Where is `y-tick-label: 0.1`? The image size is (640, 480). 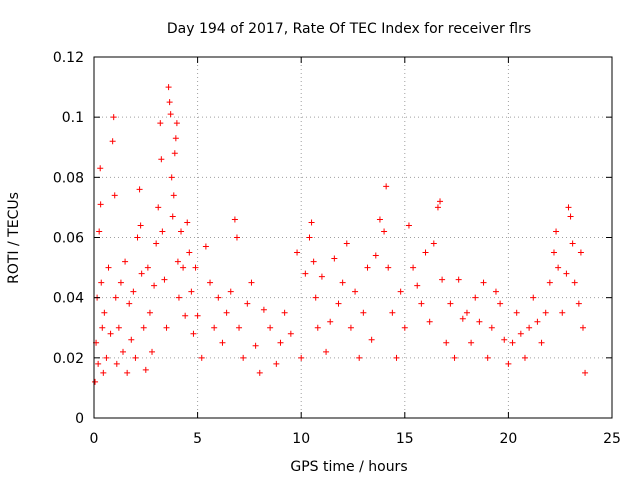
y-tick-label: 0.1 is located at coordinates (73, 118).